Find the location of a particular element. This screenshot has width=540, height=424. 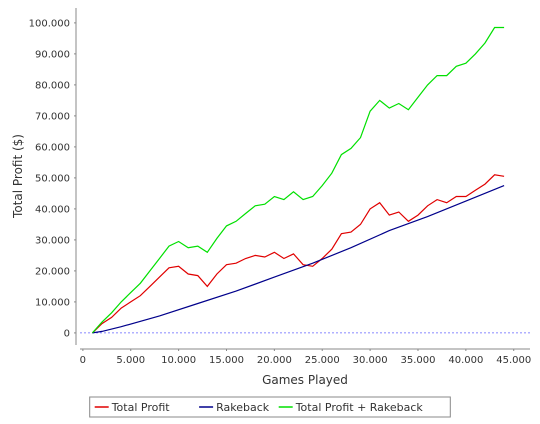

legend-label: Rakeback is located at coordinates (243, 407).